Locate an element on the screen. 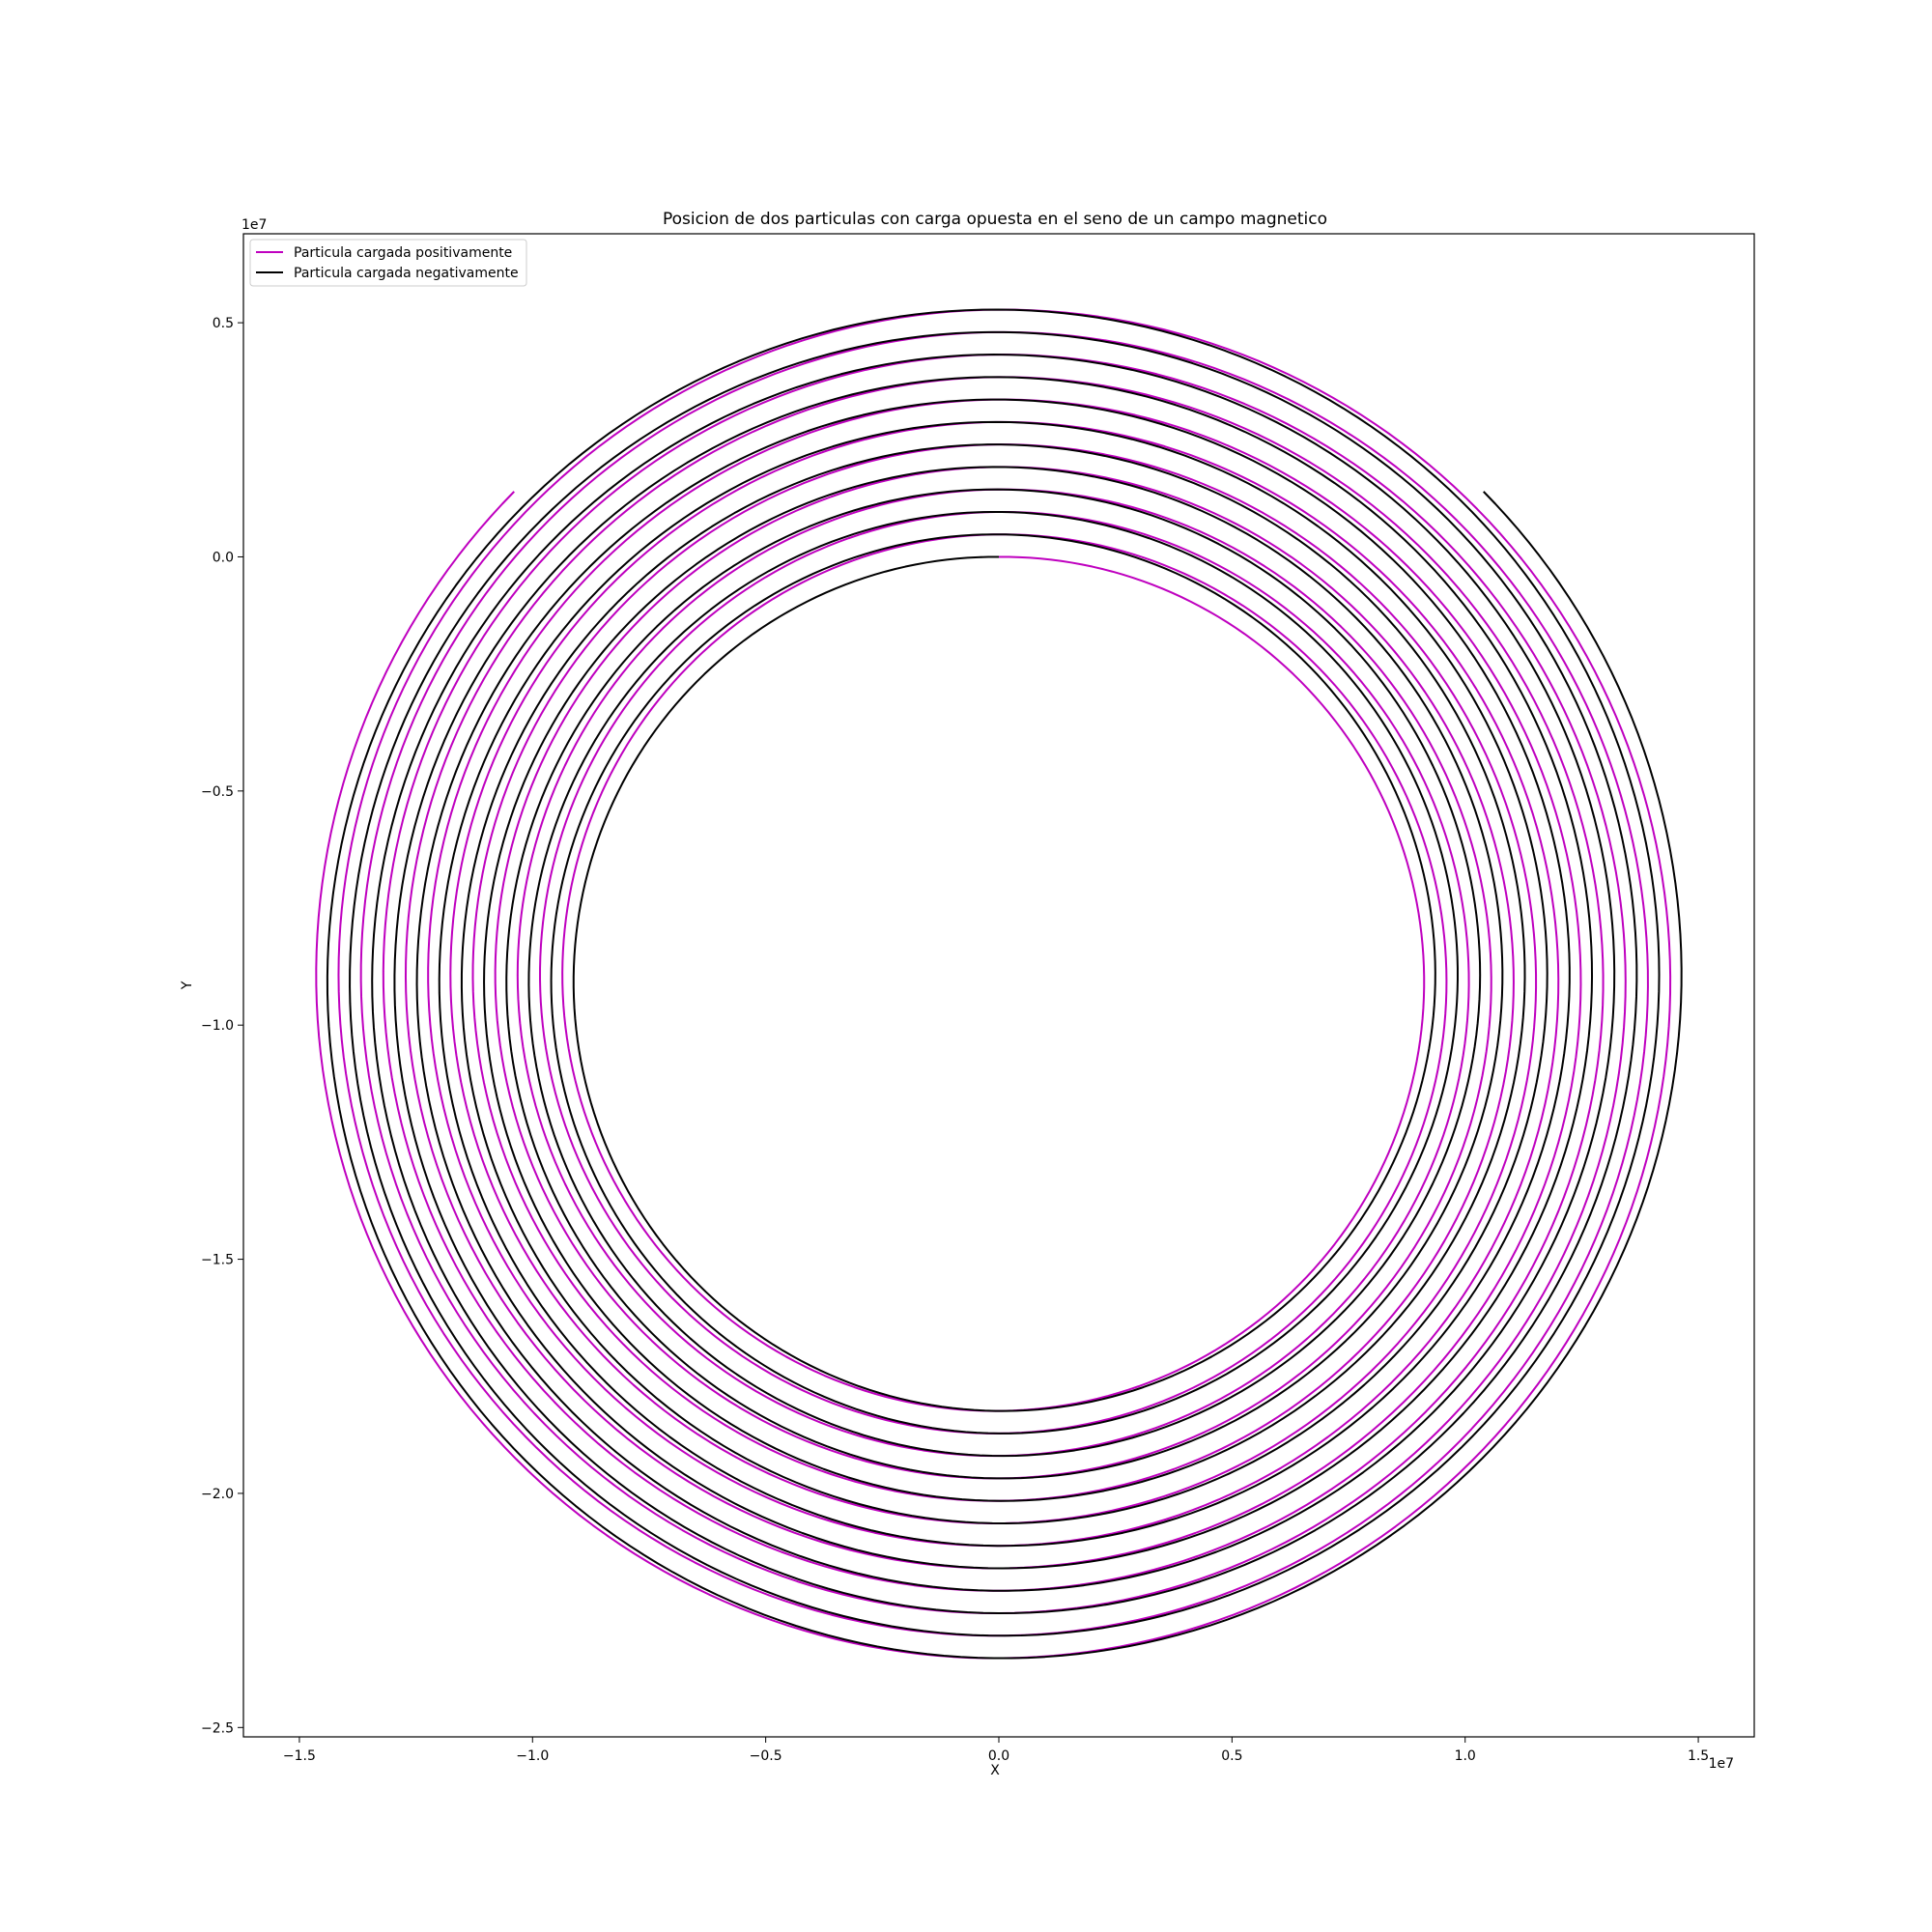 The height and width of the screenshot is (1932, 1932). y-axis-label: Y is located at coordinates (187, 985).